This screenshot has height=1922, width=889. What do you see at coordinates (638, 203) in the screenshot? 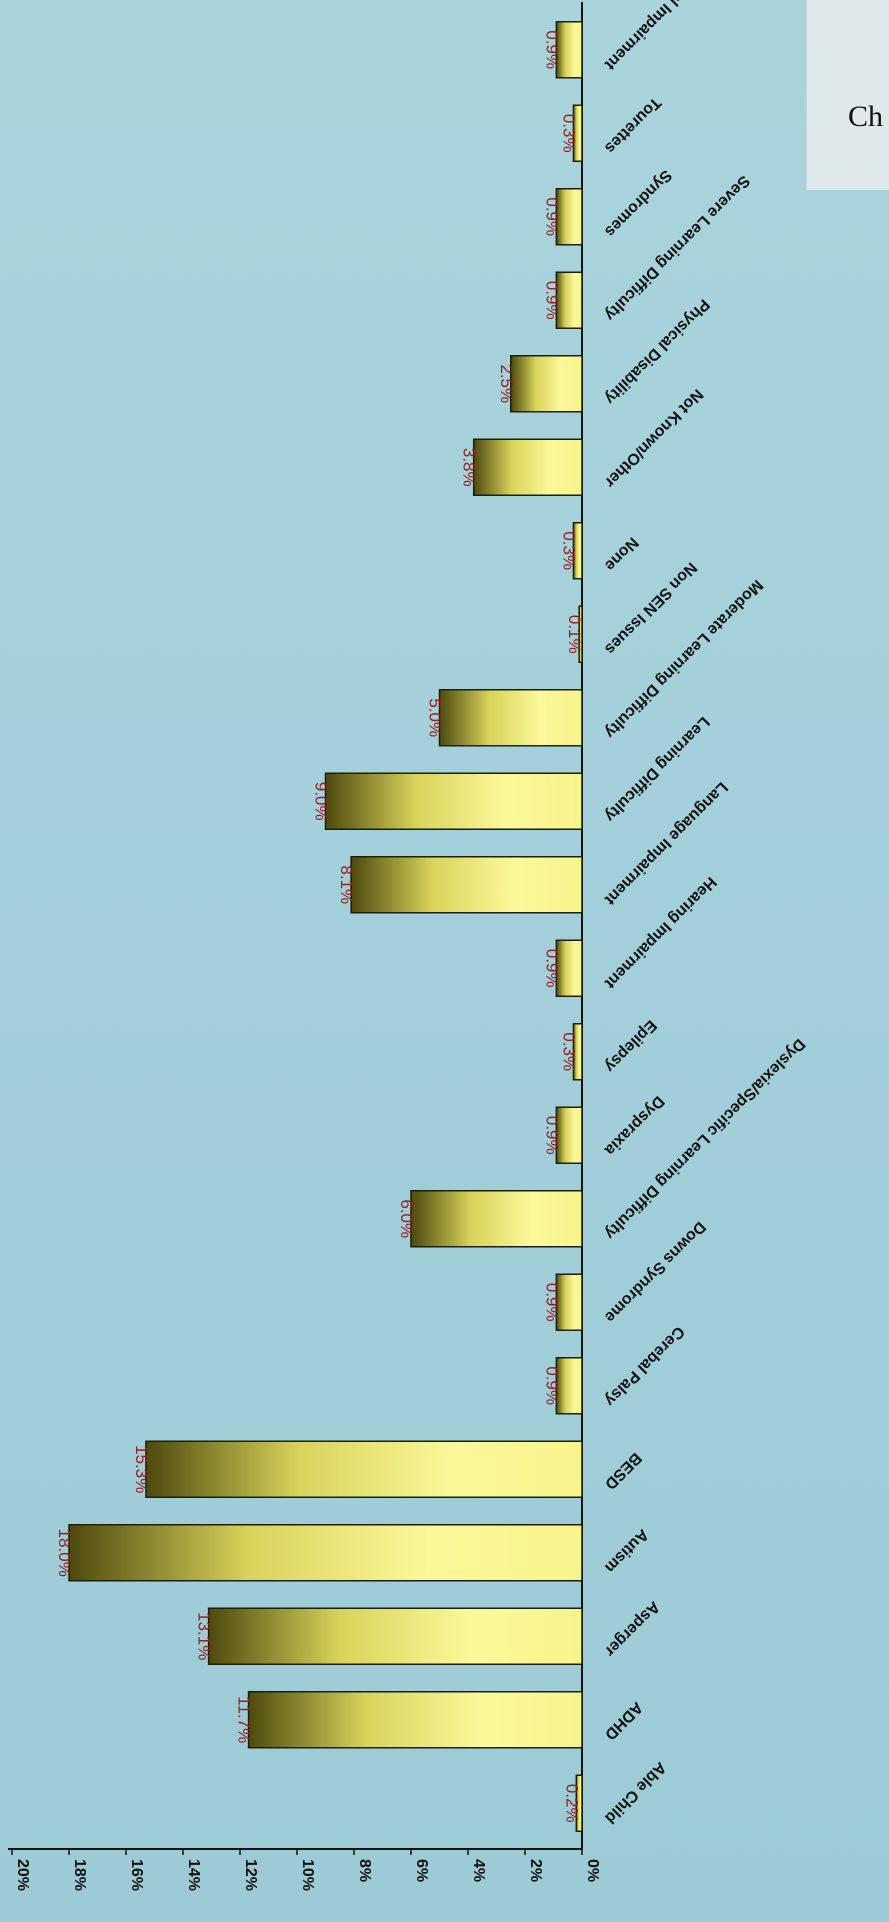
I see `category-label: Syndromes` at bounding box center [638, 203].